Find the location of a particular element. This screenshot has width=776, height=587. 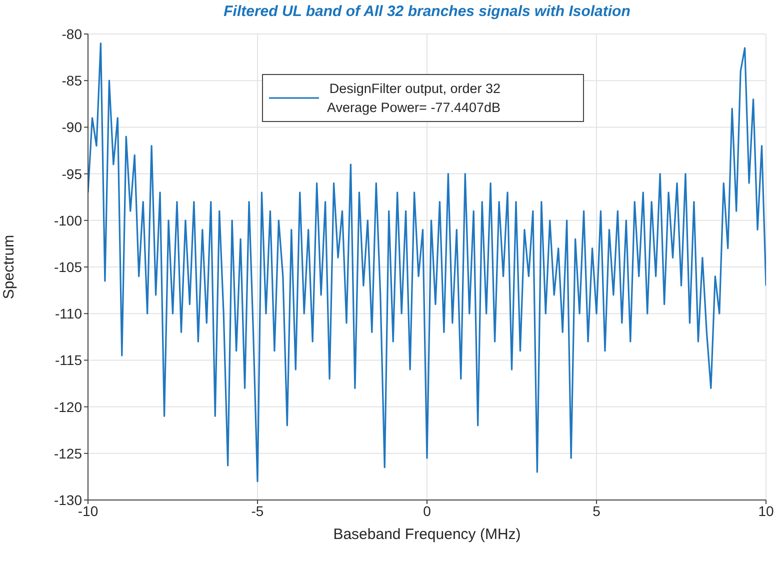

x-tick-label: 5 is located at coordinates (596, 510).